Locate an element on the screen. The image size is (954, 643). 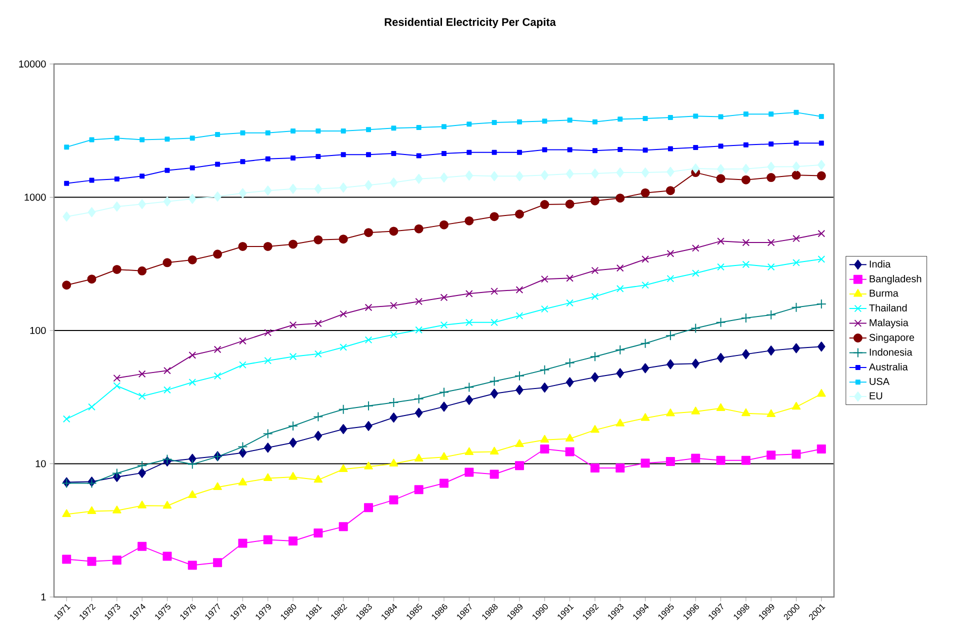
y-tick-label: 1 is located at coordinates (43, 597).